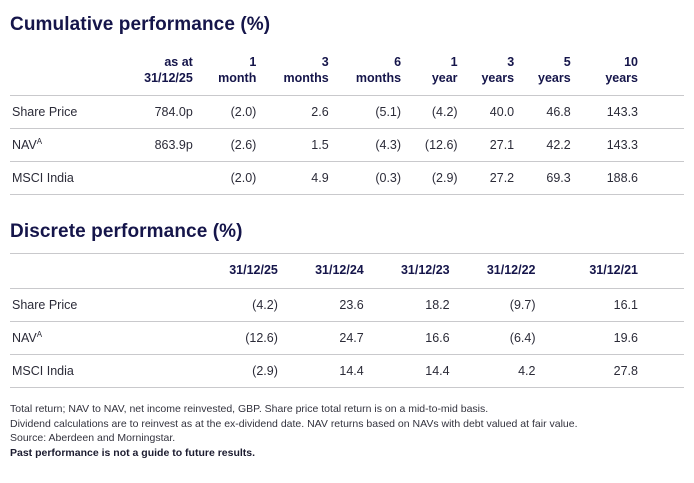 The image size is (694, 483). Describe the element at coordinates (437, 304) in the screenshot. I see `value-cell: 18.2` at that location.